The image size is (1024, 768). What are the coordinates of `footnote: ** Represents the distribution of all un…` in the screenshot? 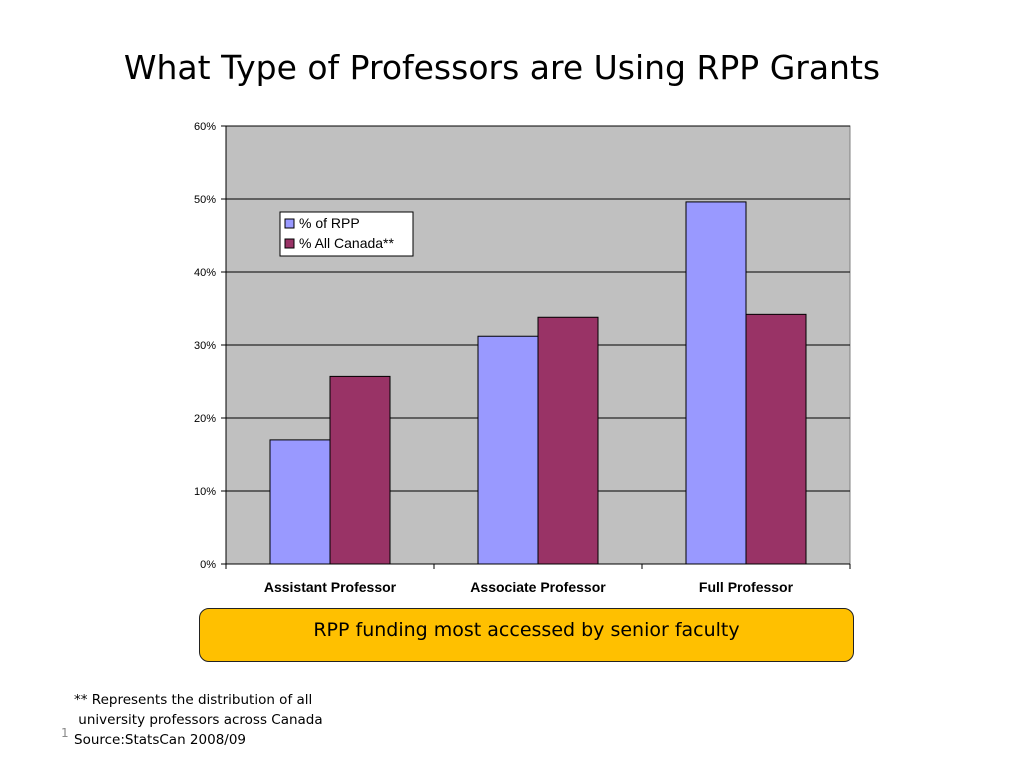 It's located at (198, 720).